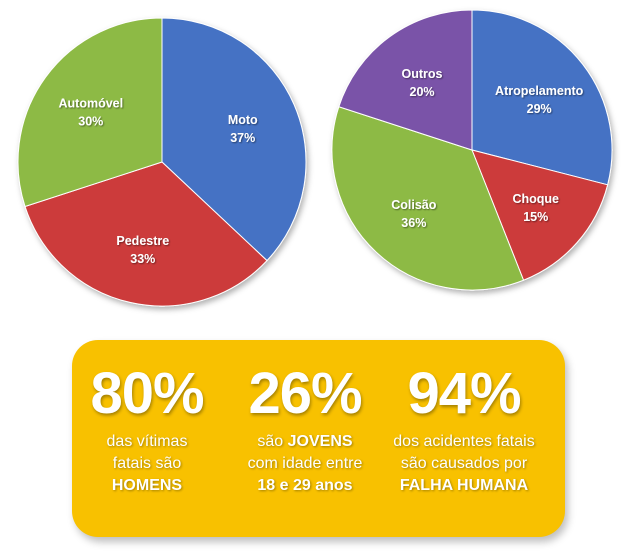 The width and height of the screenshot is (631, 558). I want to click on stat-human-error-line2: são causados por, so click(464, 463).